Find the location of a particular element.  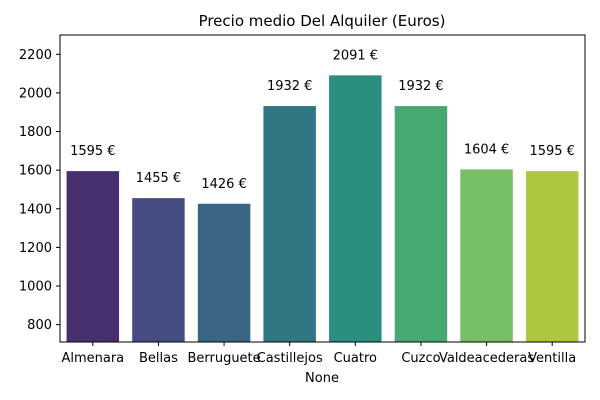

y-tick-label: 1000 is located at coordinates (35, 287).